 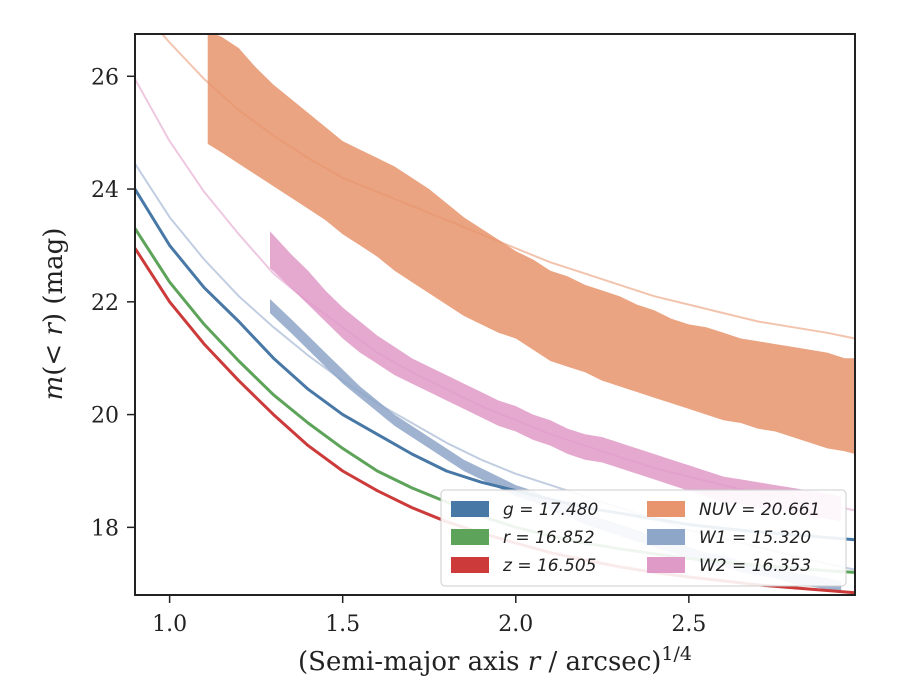 I want to click on legend-swatch-nuv, so click(x=666, y=509).